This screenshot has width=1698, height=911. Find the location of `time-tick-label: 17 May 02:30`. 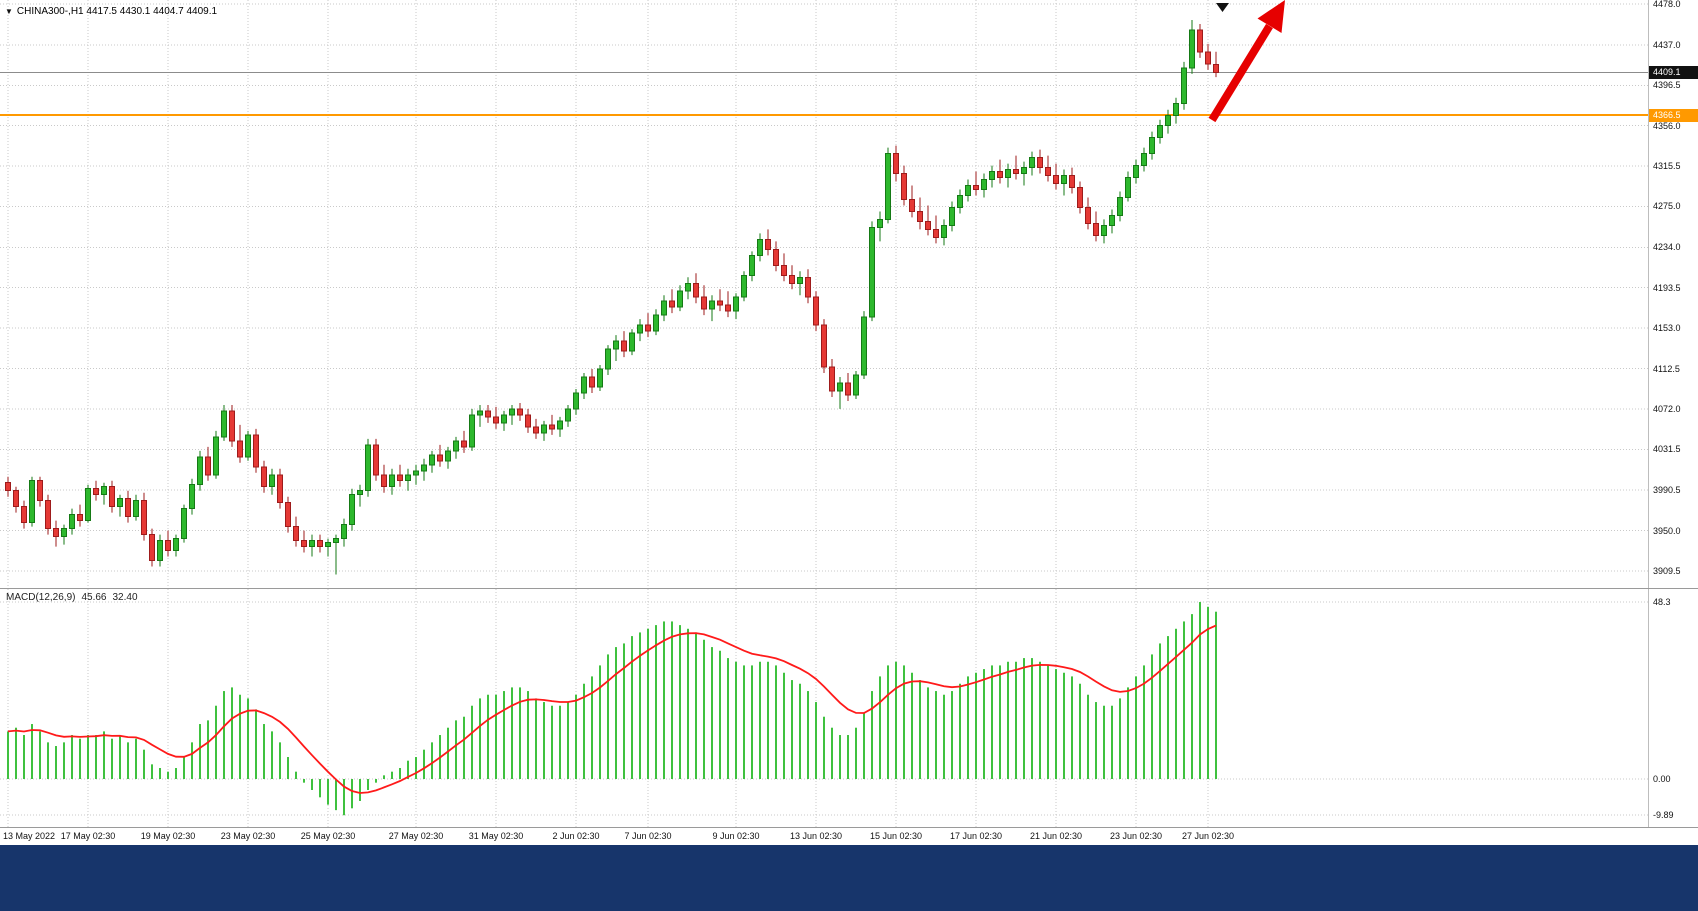

time-tick-label: 17 May 02:30 is located at coordinates (88, 836).